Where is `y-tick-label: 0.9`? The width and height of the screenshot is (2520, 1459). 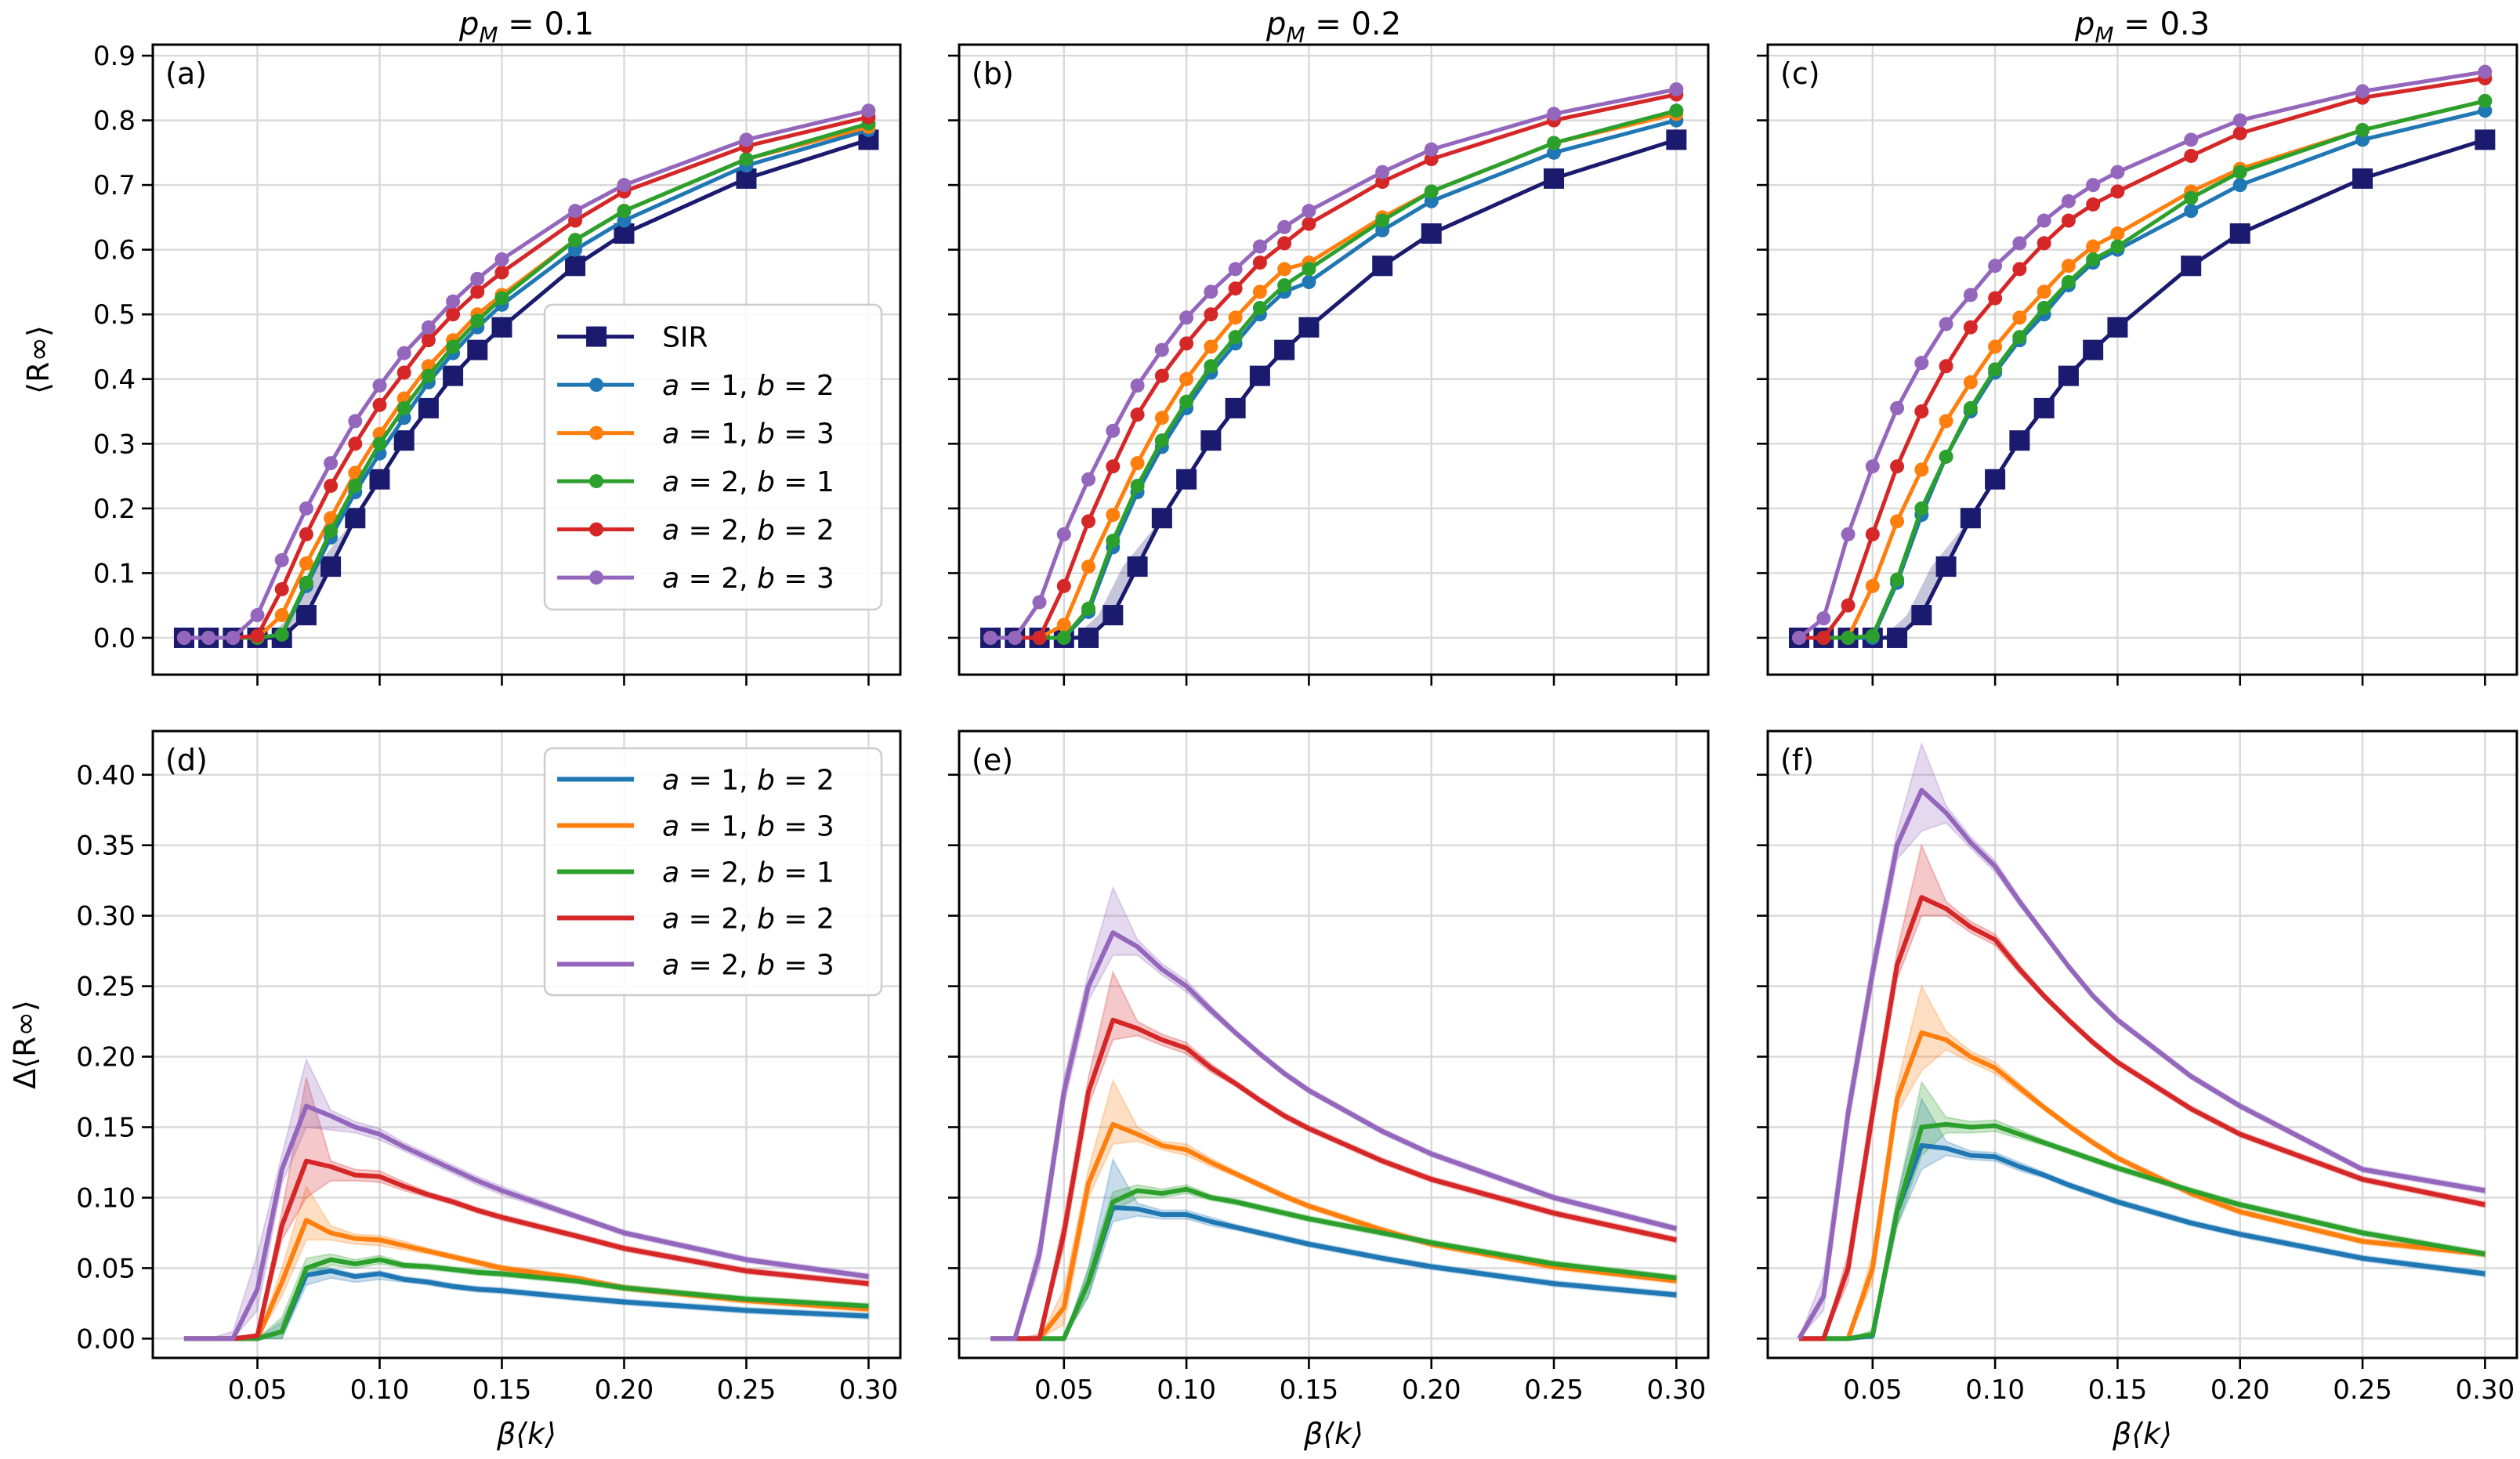
y-tick-label: 0.9 is located at coordinates (114, 56).